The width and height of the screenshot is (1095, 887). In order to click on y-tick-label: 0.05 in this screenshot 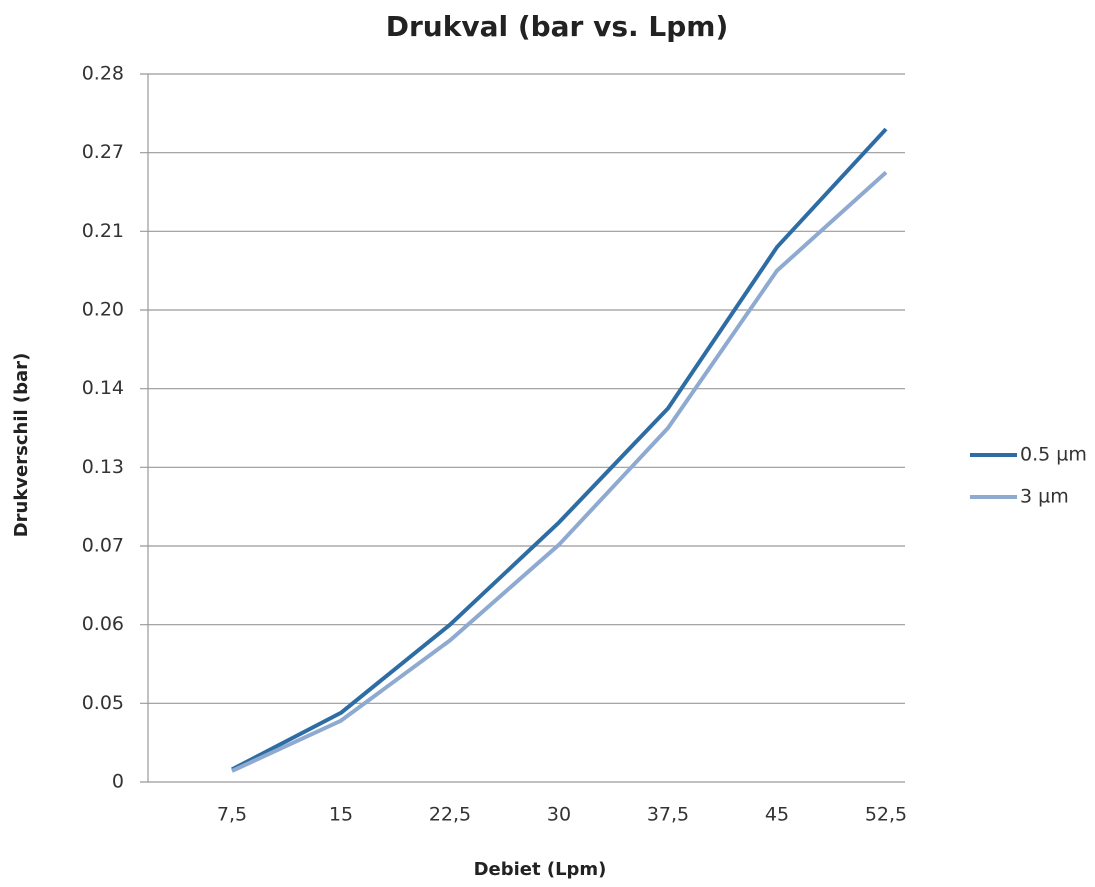, I will do `click(103, 703)`.